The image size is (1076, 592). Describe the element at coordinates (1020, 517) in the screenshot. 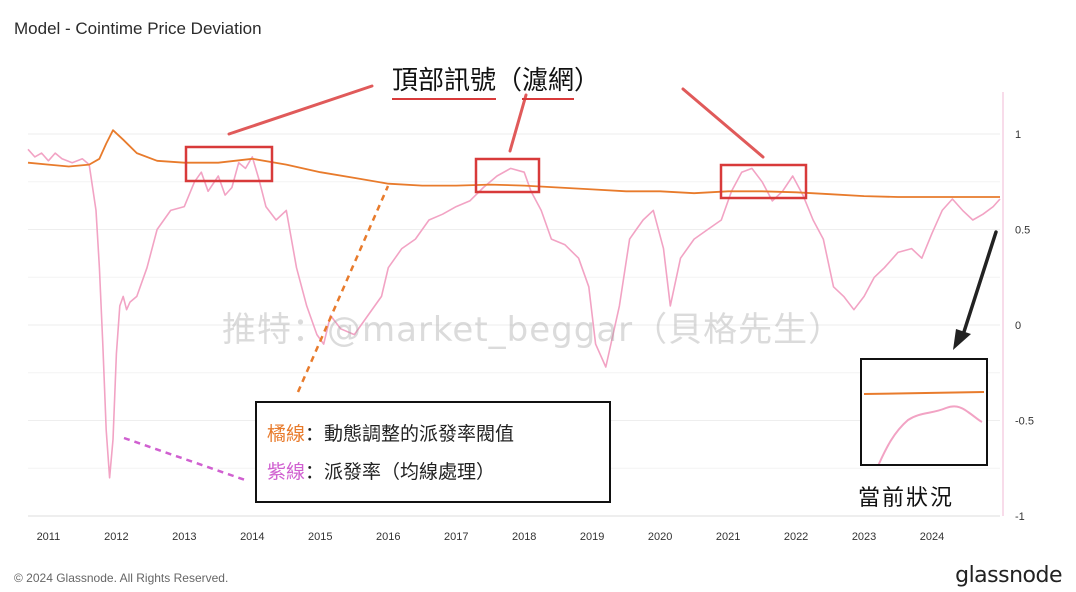

I see `y-tick-label: -1` at that location.